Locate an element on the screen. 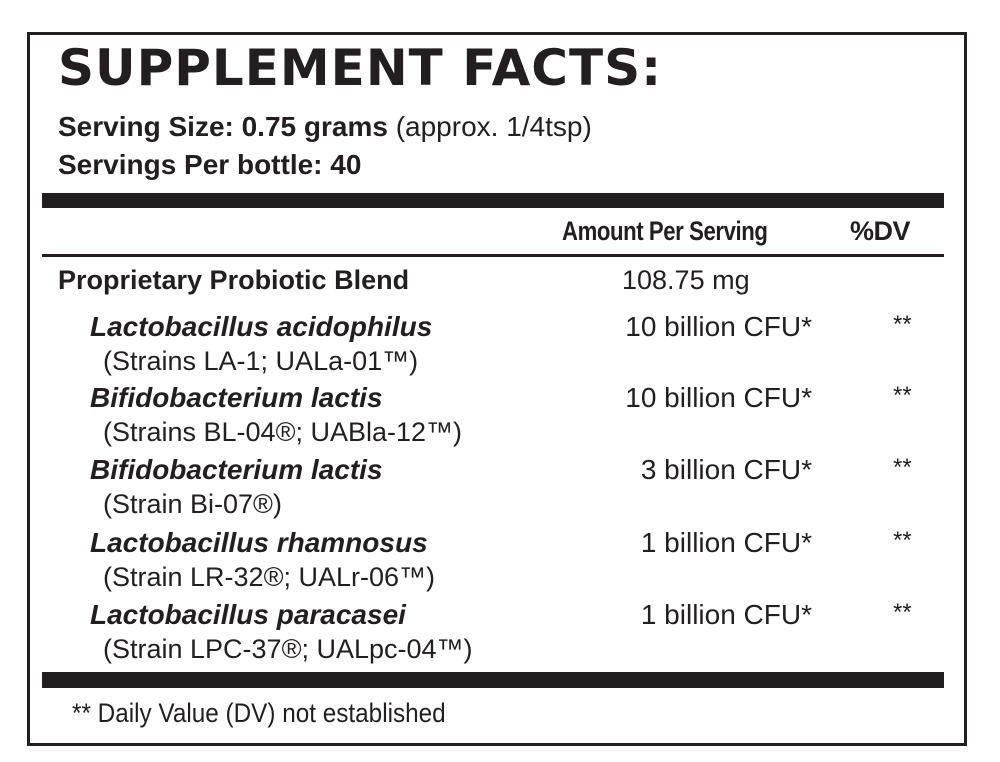  label-title: SUPPLEMENT FACTS: is located at coordinates (360, 68).